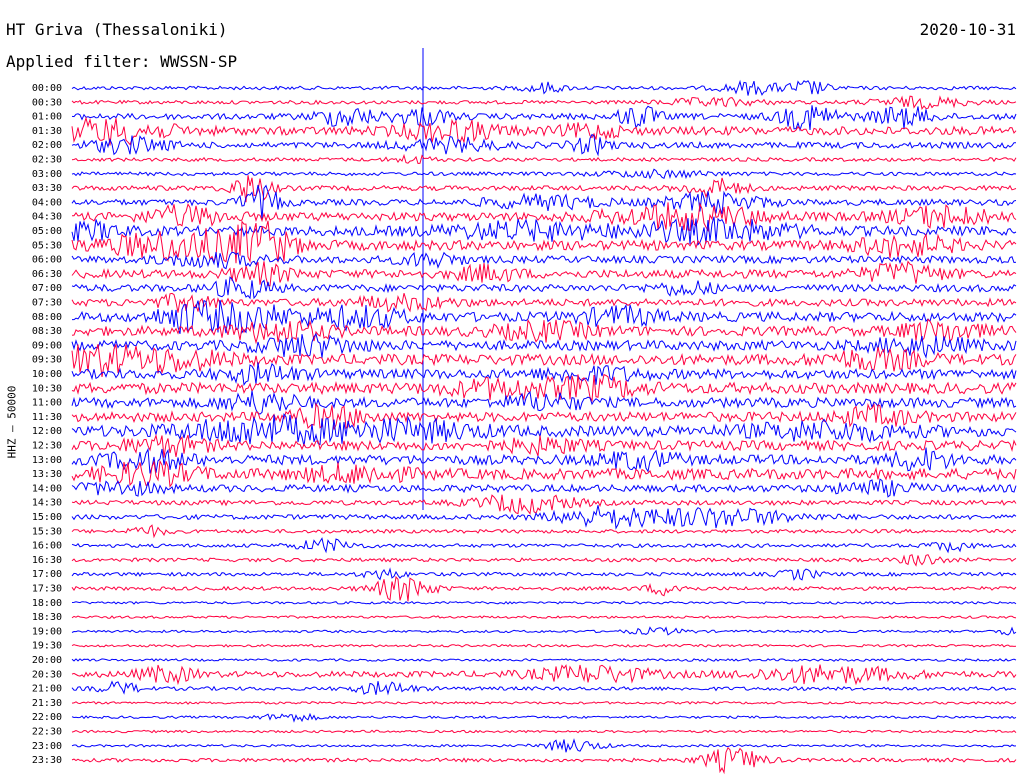 This screenshot has width=1024, height=780. Describe the element at coordinates (47, 102) in the screenshot. I see `time-label: 00:30` at that location.